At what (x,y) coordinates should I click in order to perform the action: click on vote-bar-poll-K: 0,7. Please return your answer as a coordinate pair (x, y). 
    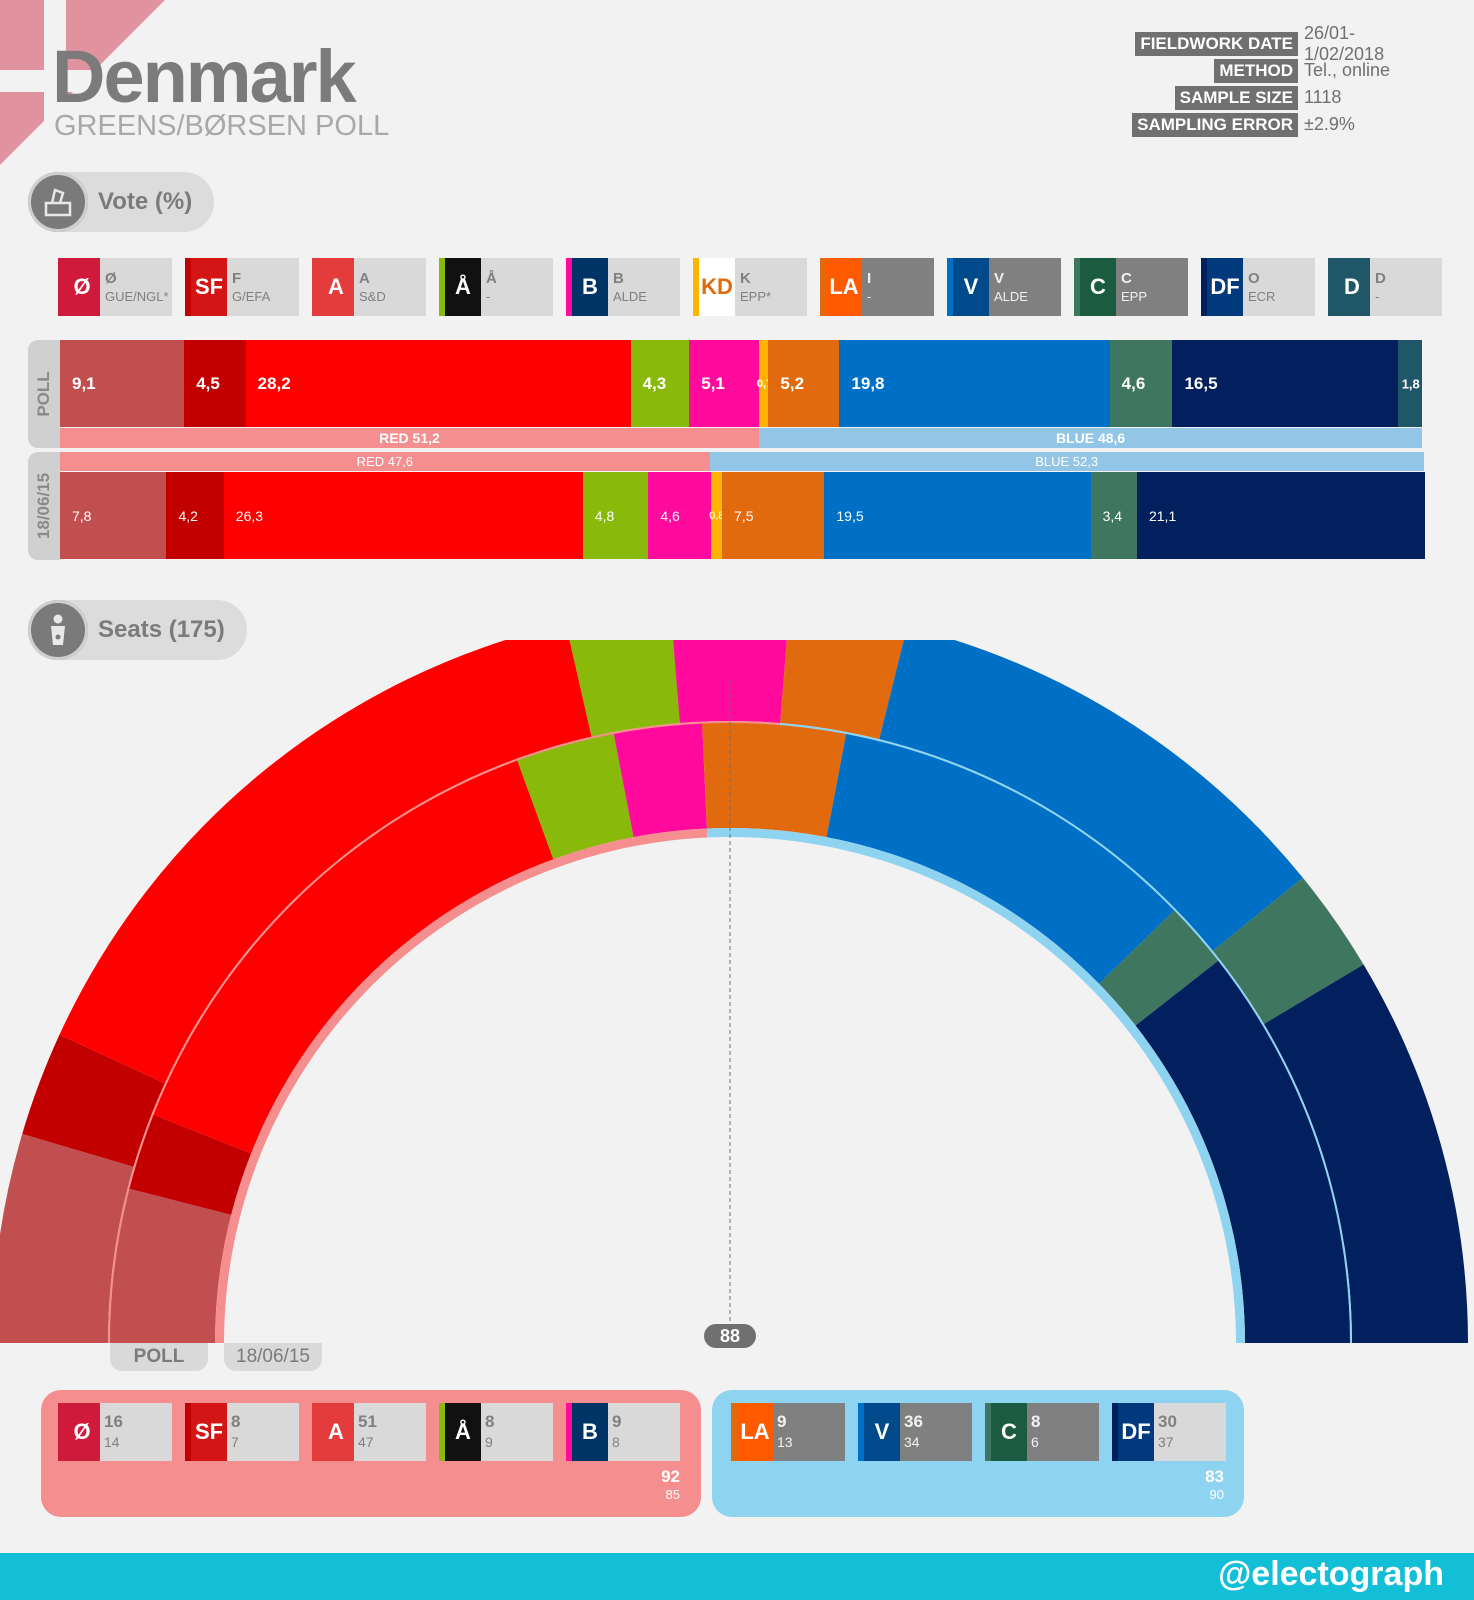
    Looking at the image, I should click on (764, 383).